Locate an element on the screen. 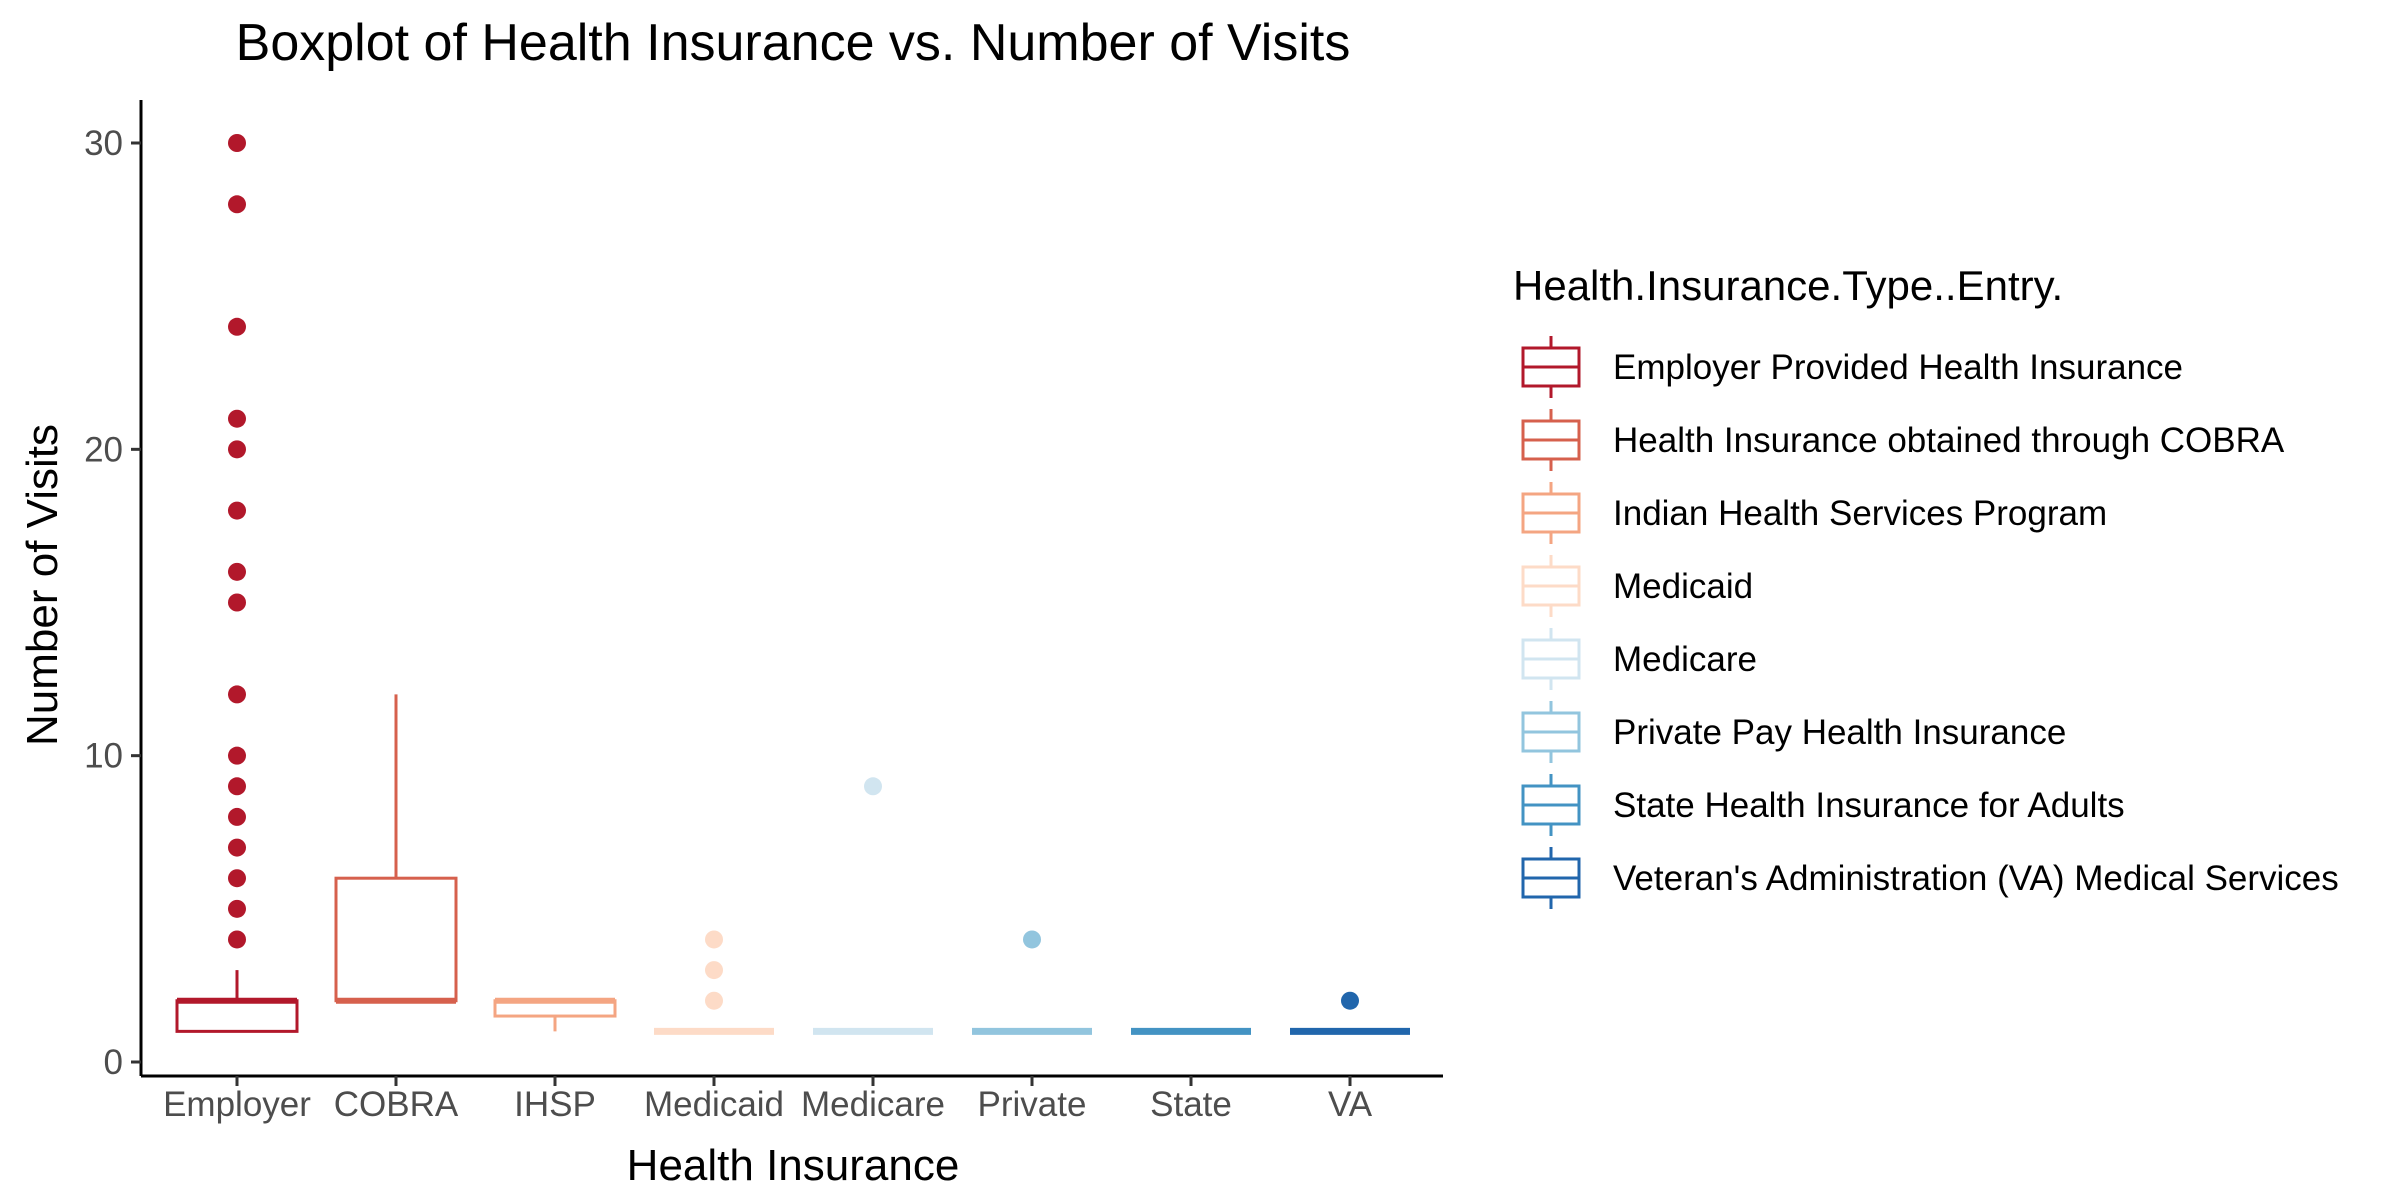  legend-label: Private Pay Health Insurance is located at coordinates (1839, 732).